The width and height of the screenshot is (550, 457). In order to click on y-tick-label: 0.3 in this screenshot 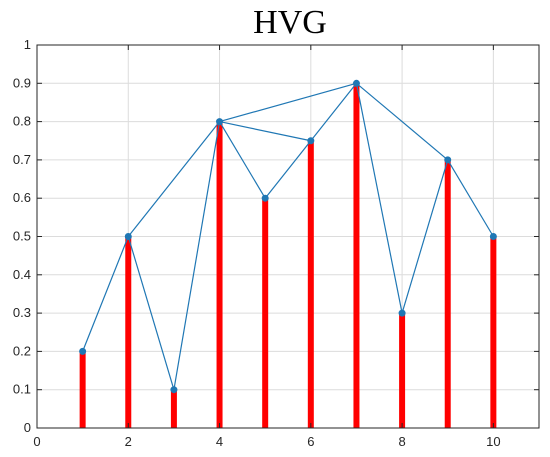, I will do `click(22, 312)`.